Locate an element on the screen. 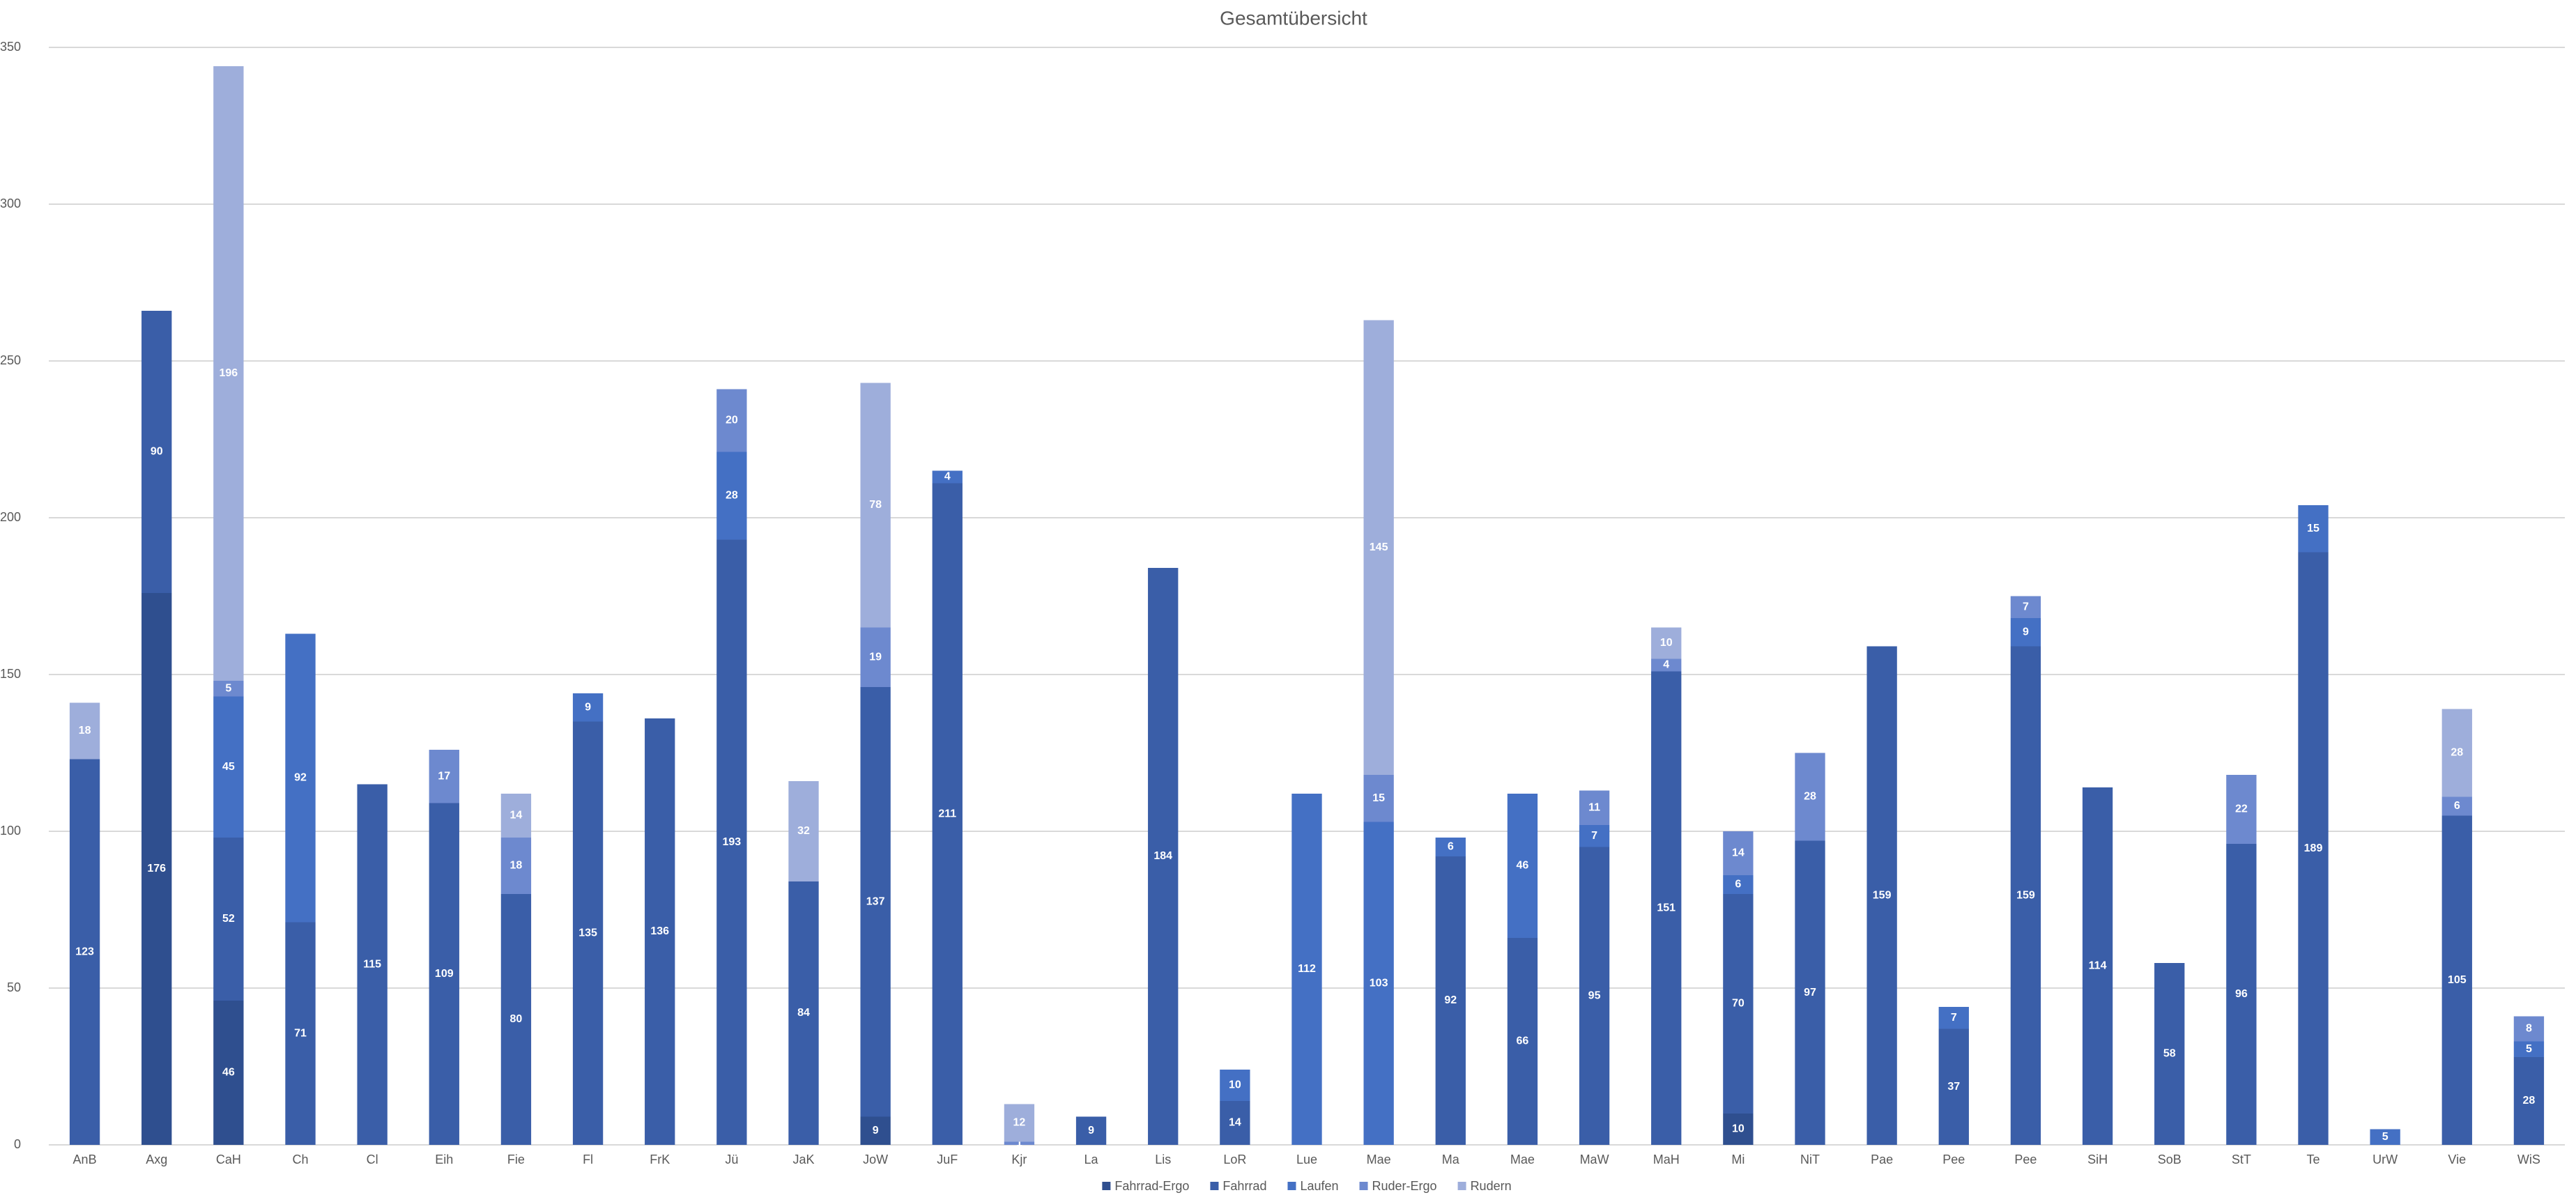 This screenshot has width=2576, height=1202. data-label: 211 is located at coordinates (947, 813).